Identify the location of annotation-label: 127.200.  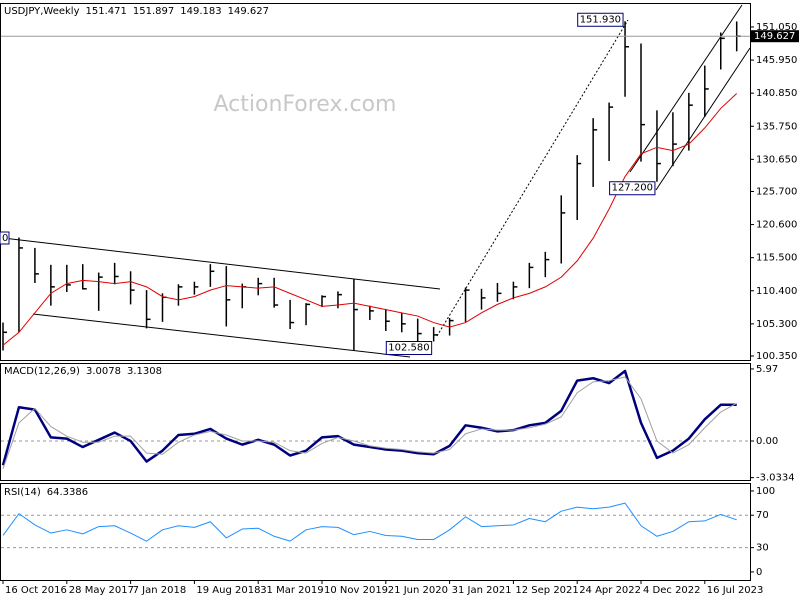
(632, 188).